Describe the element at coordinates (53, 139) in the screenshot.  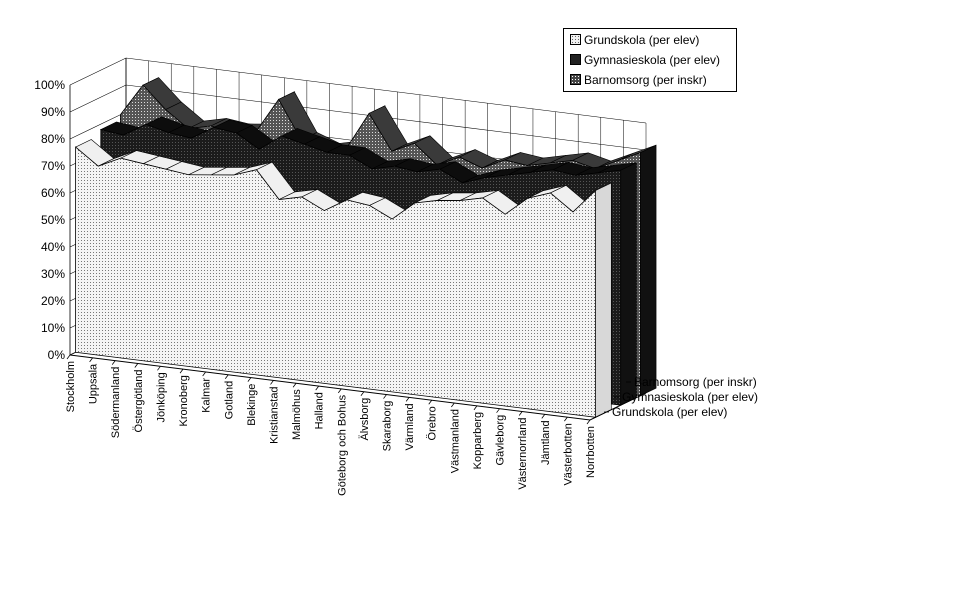
I see `y-tick-label: 80%` at that location.